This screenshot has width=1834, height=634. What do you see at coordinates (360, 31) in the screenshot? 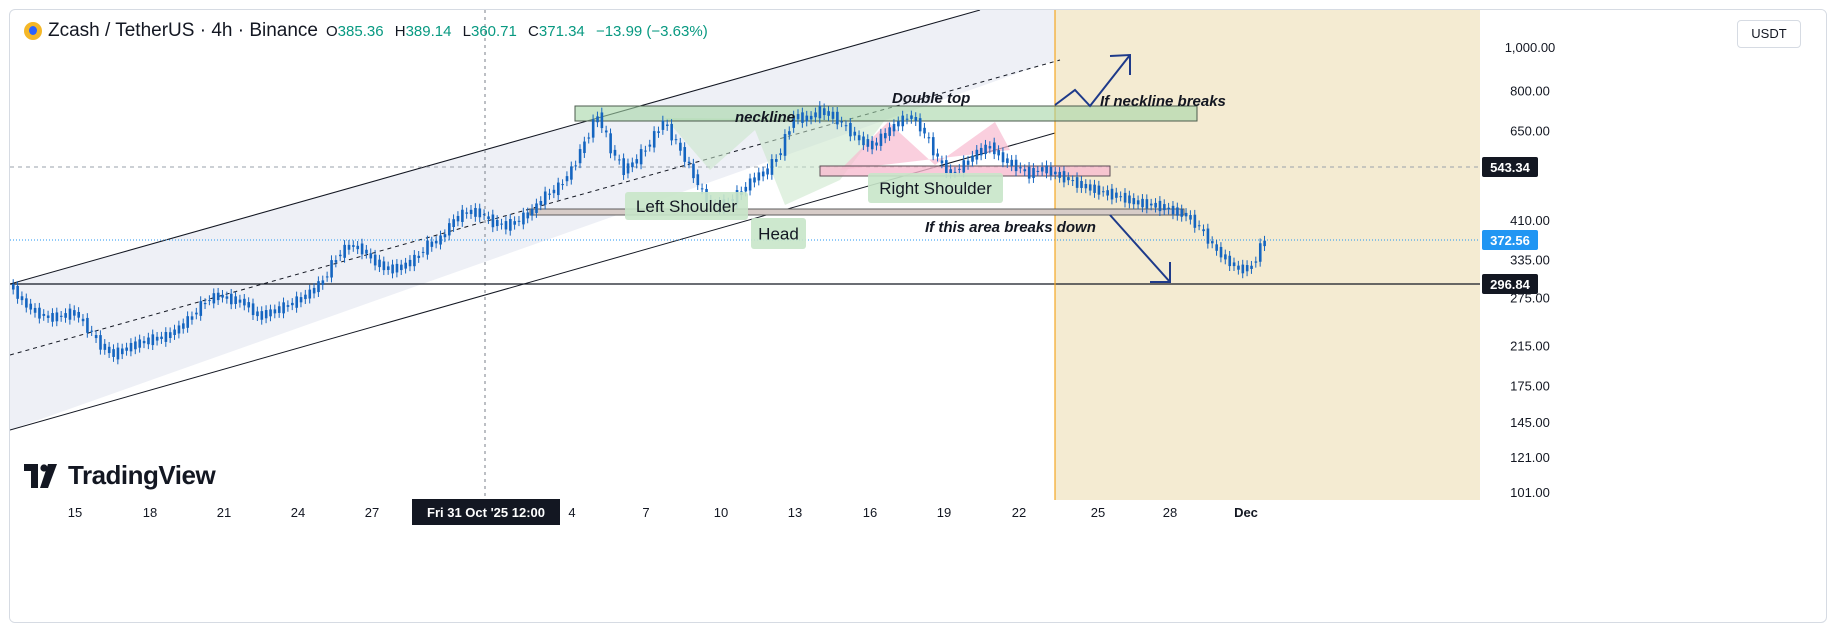
I see `open-value: 385.36` at bounding box center [360, 31].